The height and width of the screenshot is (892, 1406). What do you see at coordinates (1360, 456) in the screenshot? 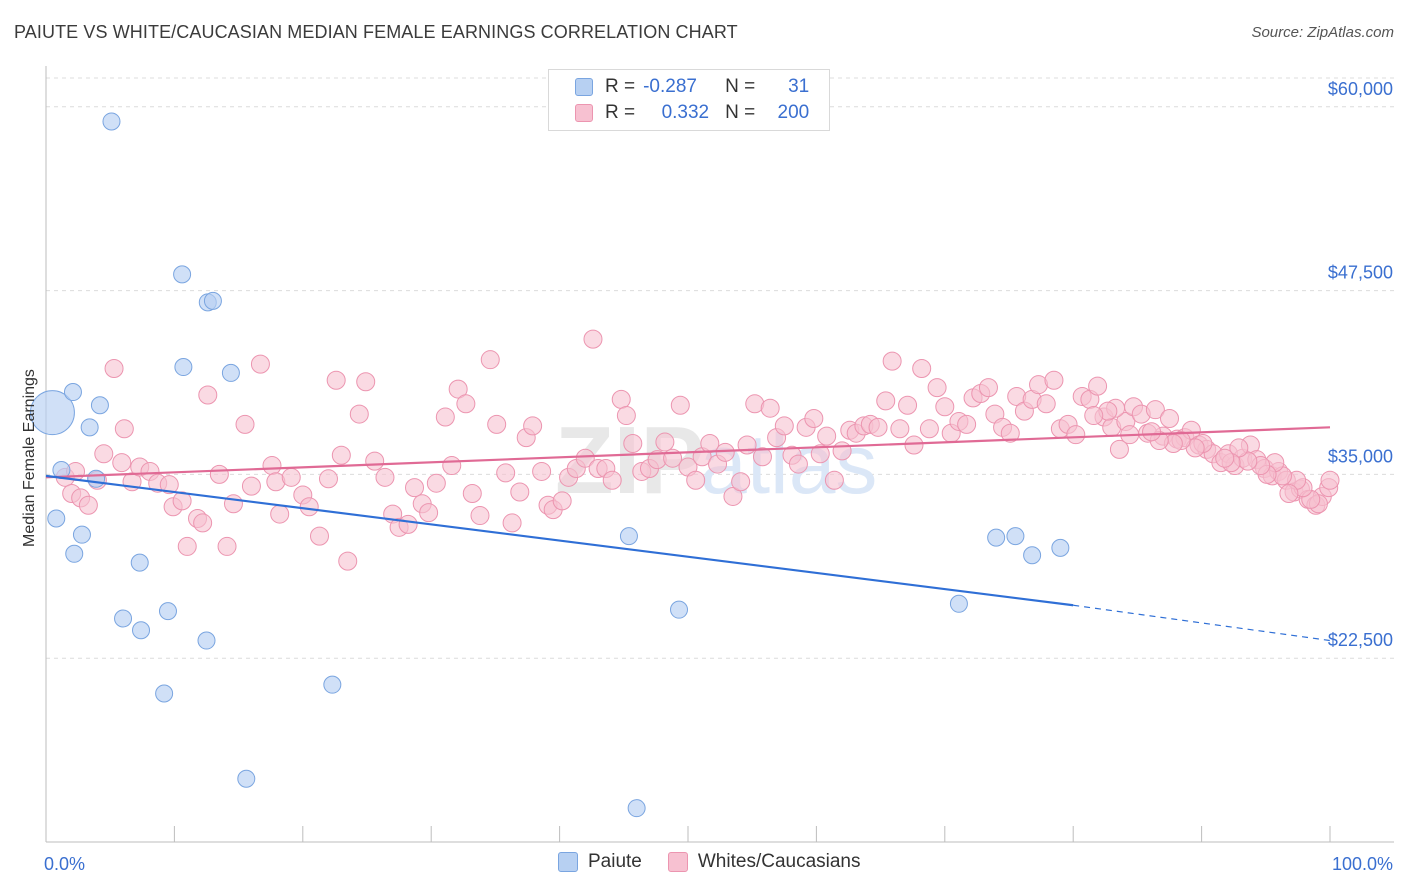
I see `y-tick-label: $35,000` at bounding box center [1360, 456].